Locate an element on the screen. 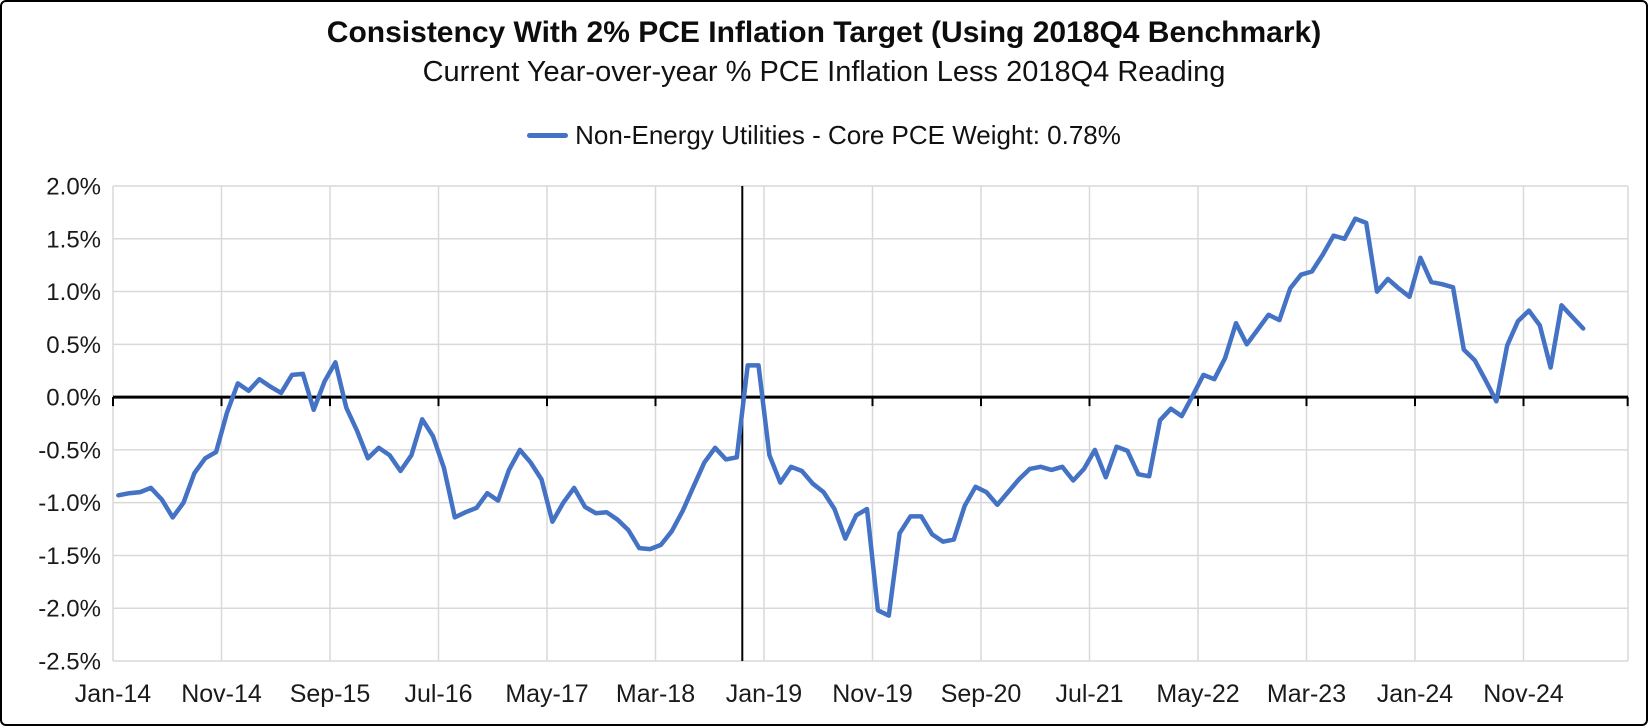 The height and width of the screenshot is (726, 1648). y-axis-tick-label: -1.0% is located at coordinates (69, 503).